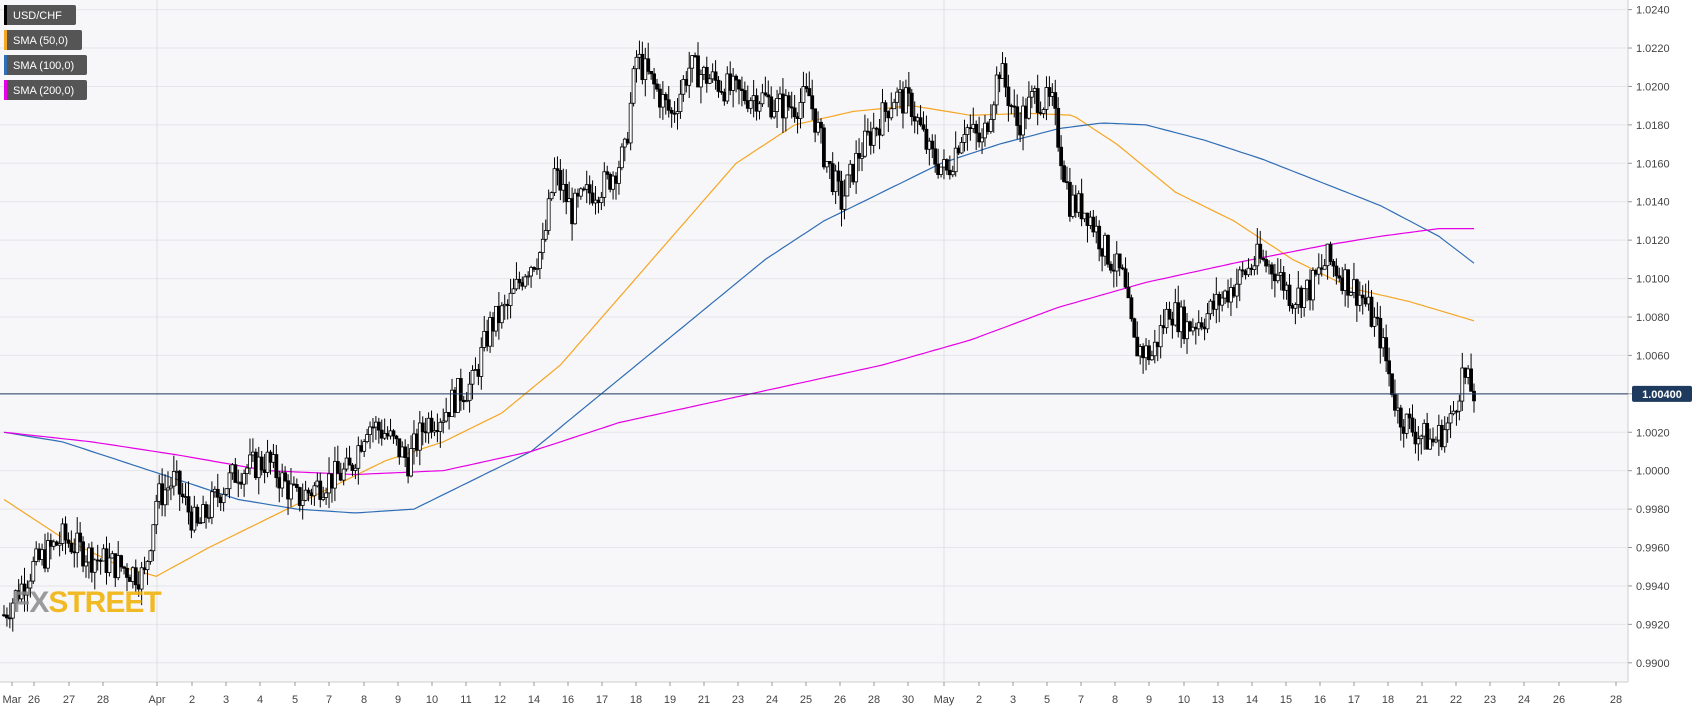  I want to click on x-tick-label: 9, so click(398, 700).